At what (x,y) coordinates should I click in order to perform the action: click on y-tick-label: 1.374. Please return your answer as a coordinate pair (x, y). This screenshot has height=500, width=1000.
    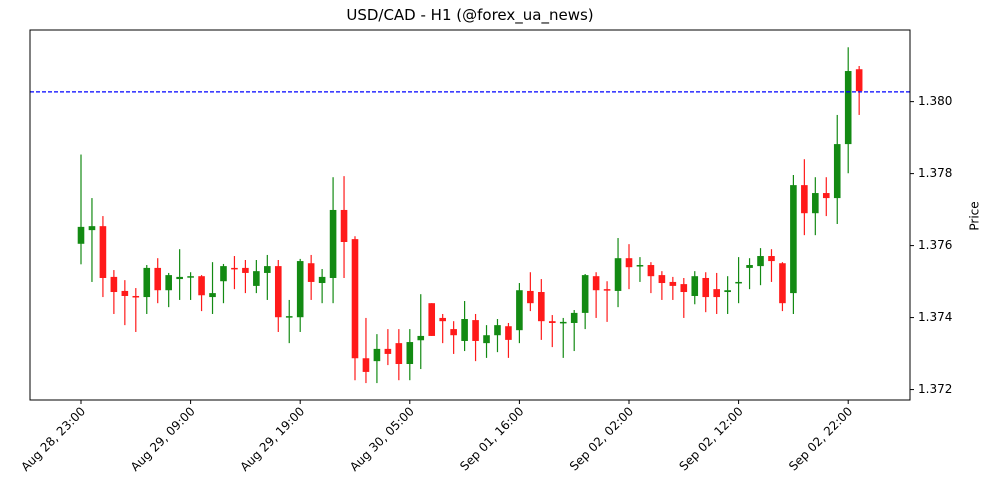
    Looking at the image, I should click on (935, 317).